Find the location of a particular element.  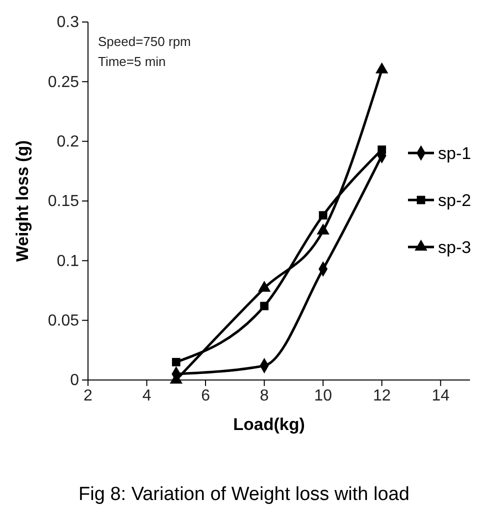

legend-label: sp-2 is located at coordinates (455, 200).